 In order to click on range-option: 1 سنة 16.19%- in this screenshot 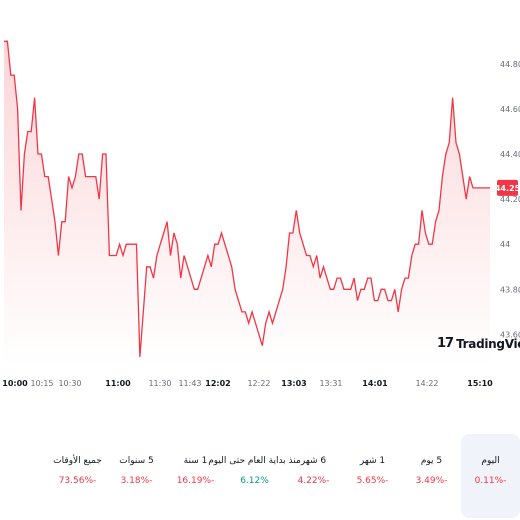, I will do `click(195, 476)`.